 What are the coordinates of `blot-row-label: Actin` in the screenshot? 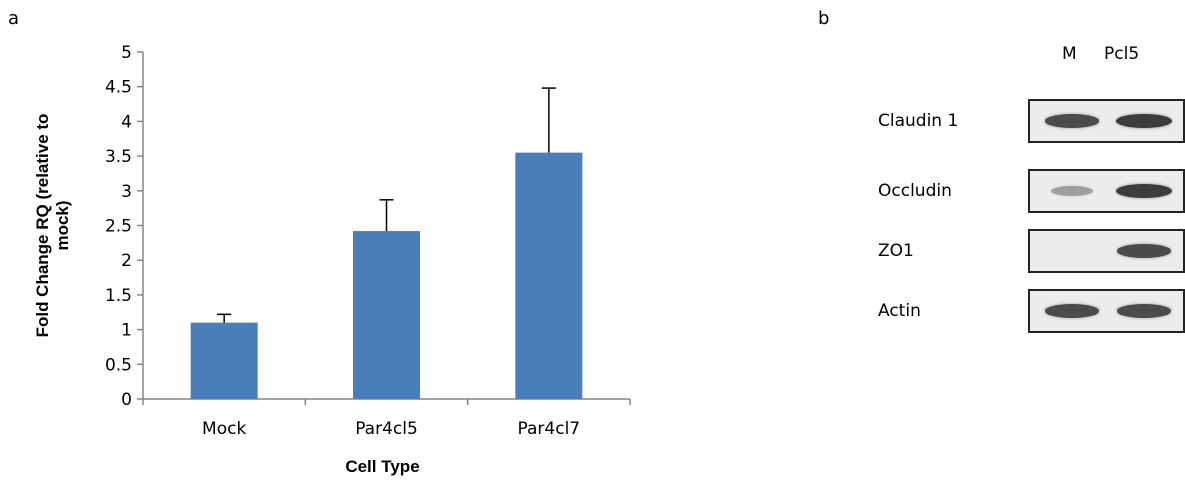 It's located at (899, 311).